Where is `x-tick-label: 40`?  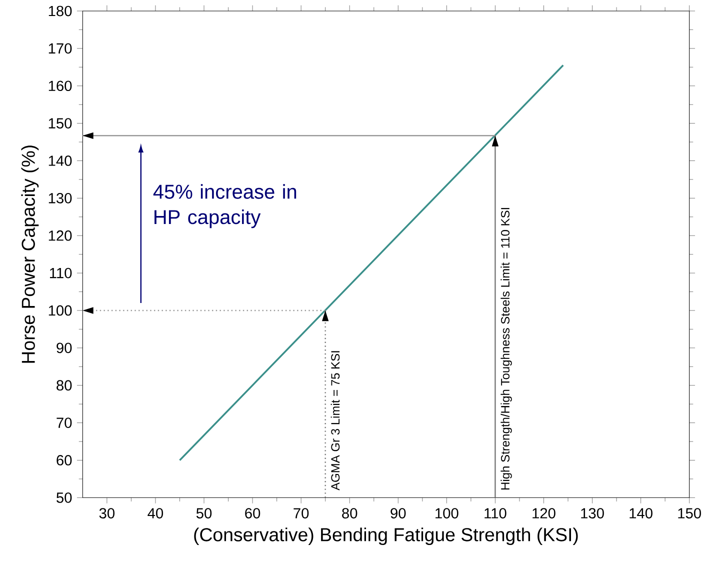 x-tick-label: 40 is located at coordinates (156, 513).